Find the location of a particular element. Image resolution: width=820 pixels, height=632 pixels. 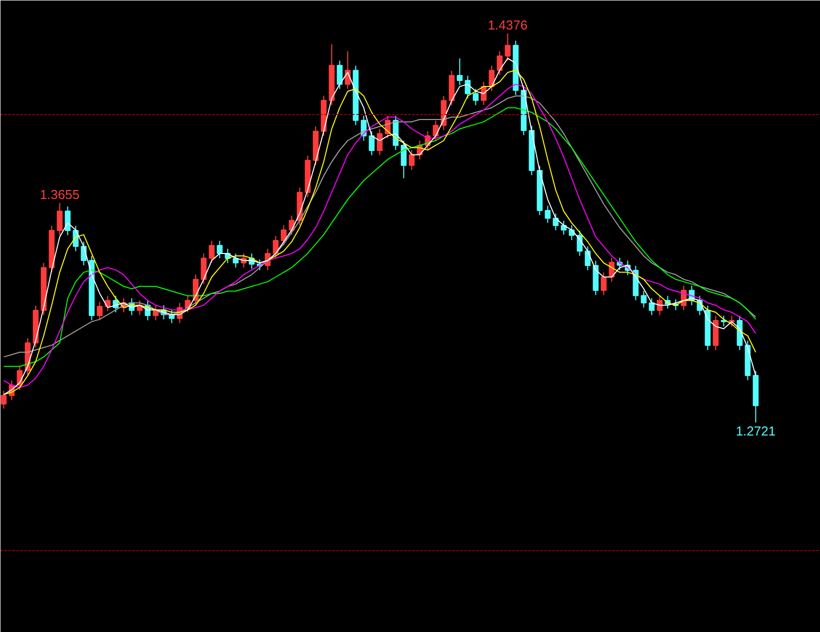

annotation: 1.2721 is located at coordinates (756, 431).